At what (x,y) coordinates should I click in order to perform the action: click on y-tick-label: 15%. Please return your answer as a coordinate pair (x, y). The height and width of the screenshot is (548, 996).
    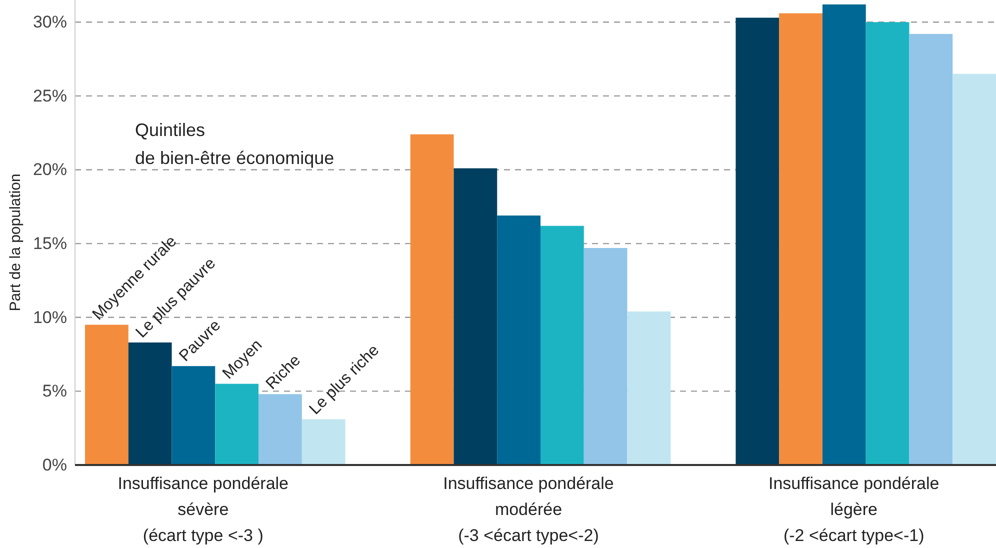
    Looking at the image, I should click on (49, 244).